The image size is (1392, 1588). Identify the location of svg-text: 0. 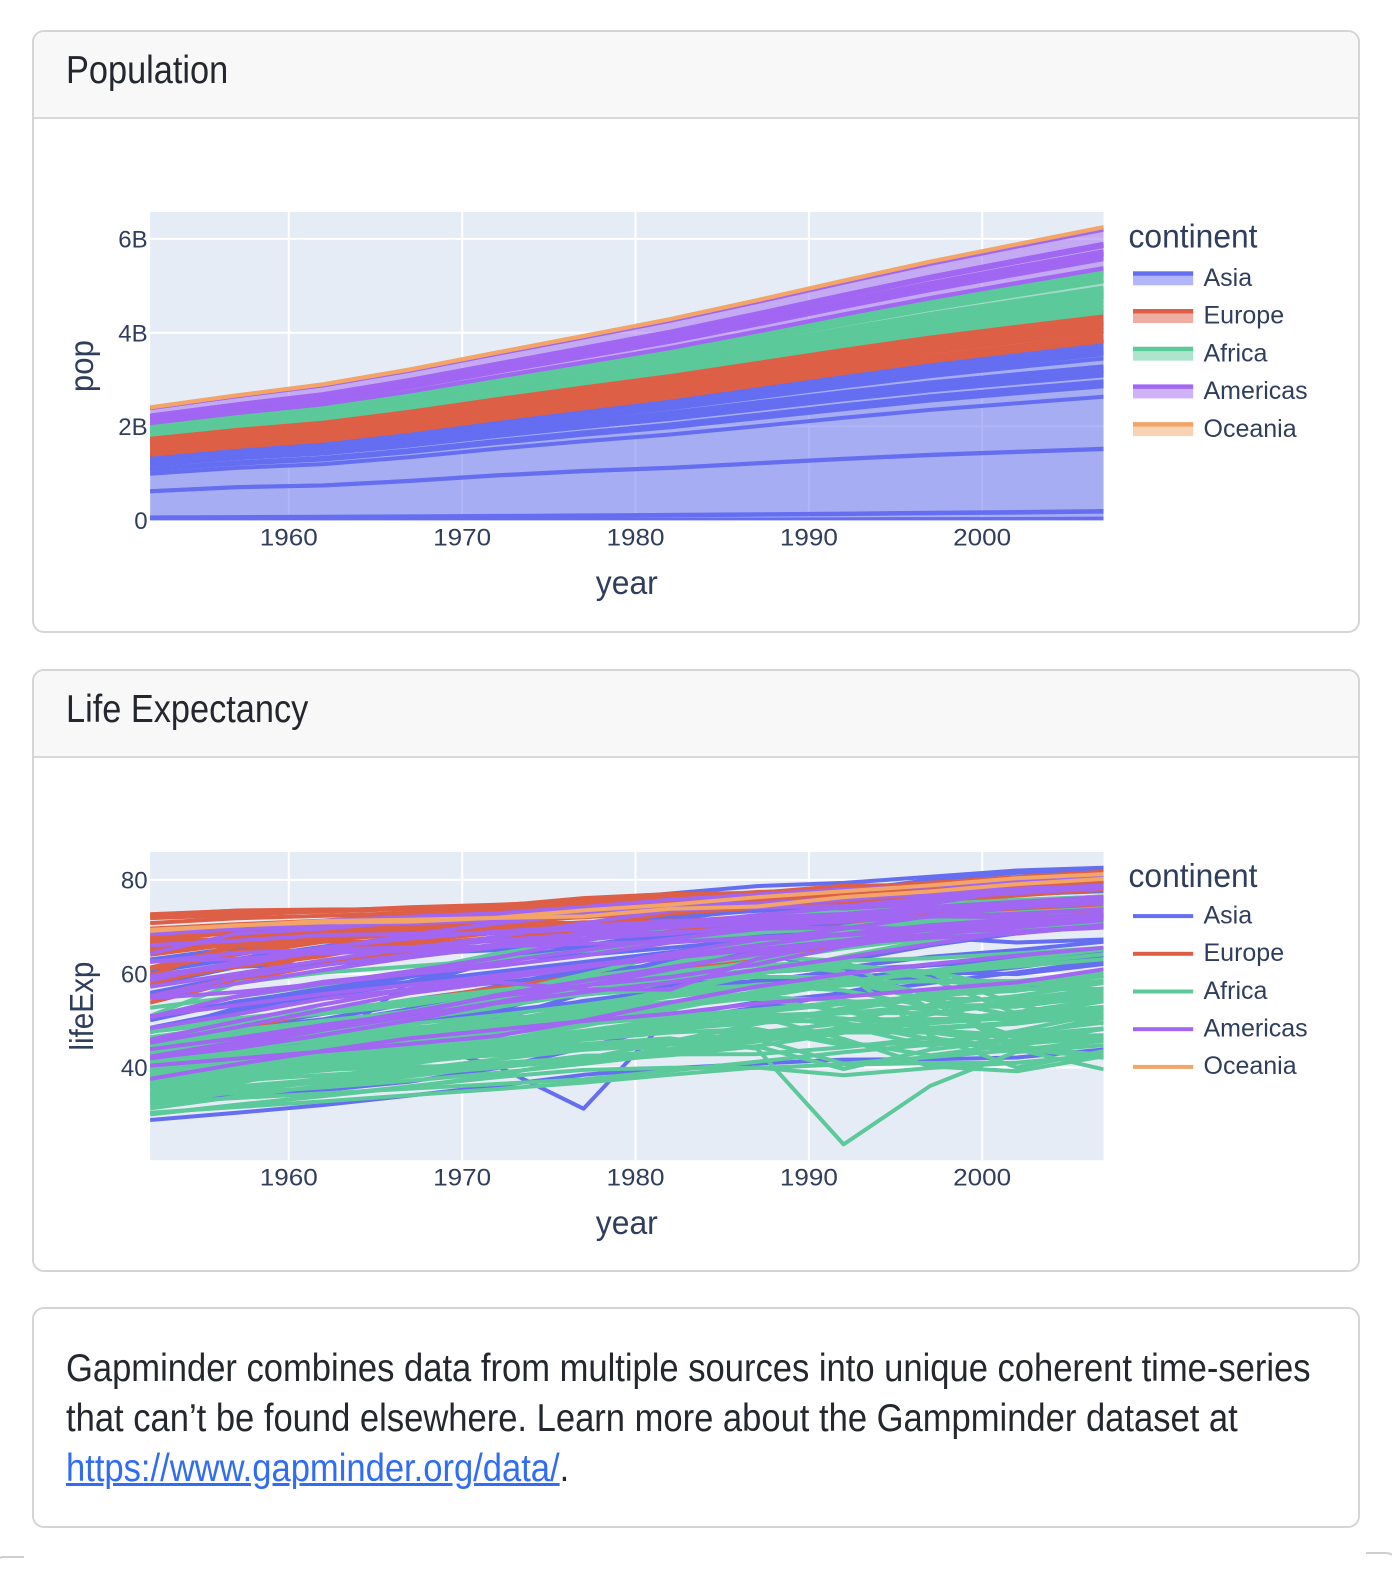
(140, 521).